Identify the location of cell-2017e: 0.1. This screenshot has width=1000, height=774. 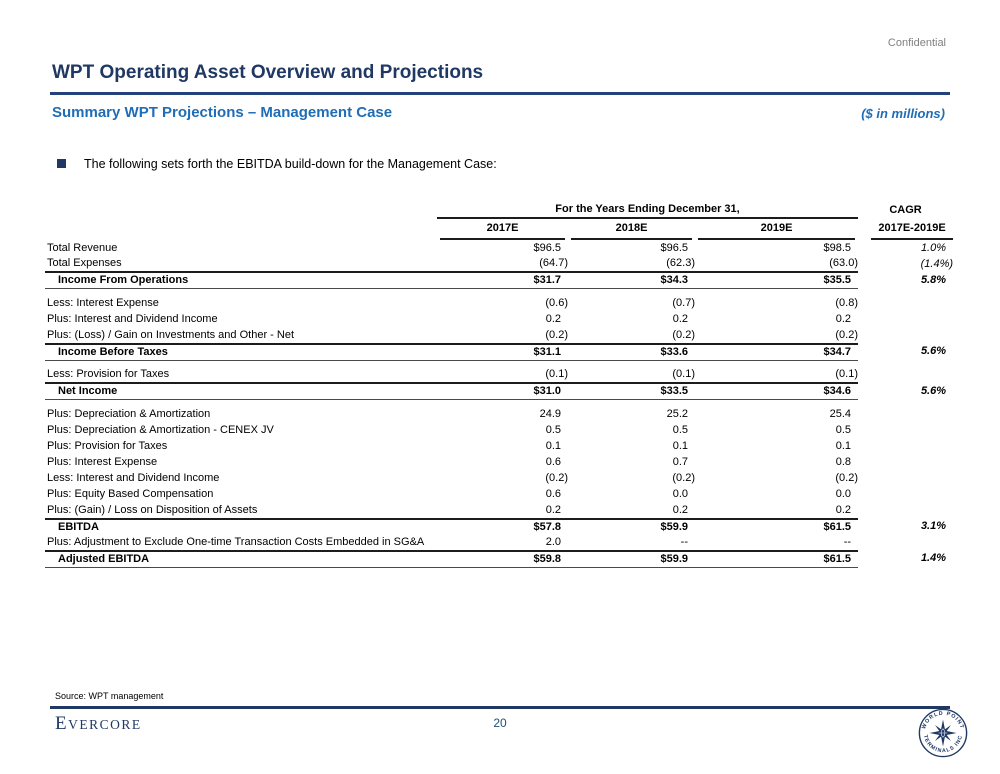
(553, 446).